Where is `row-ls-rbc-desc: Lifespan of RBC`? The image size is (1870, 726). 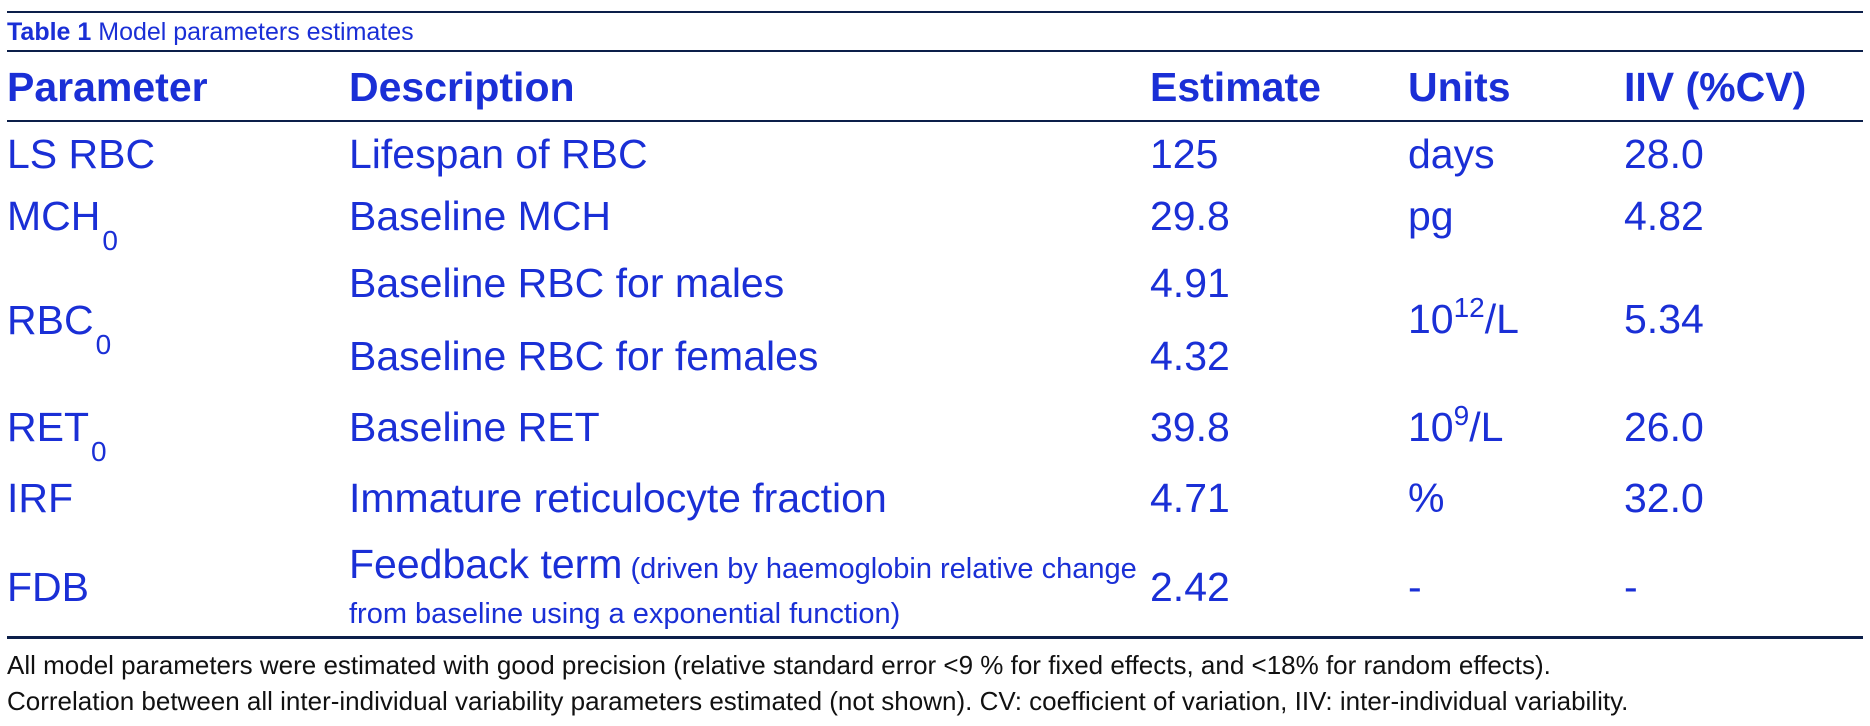
row-ls-rbc-desc: Lifespan of RBC is located at coordinates (498, 154).